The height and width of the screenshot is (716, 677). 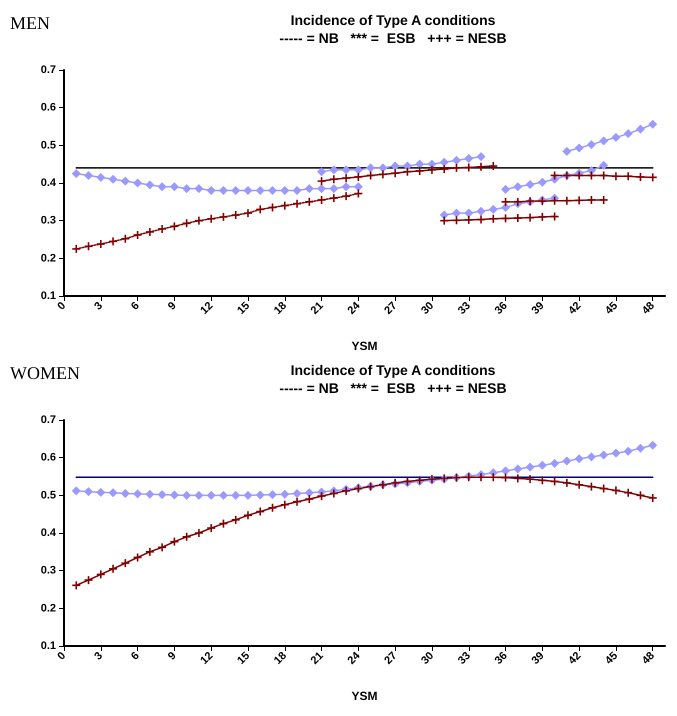 What do you see at coordinates (243, 658) in the screenshot?
I see `x-tick-label: 15` at bounding box center [243, 658].